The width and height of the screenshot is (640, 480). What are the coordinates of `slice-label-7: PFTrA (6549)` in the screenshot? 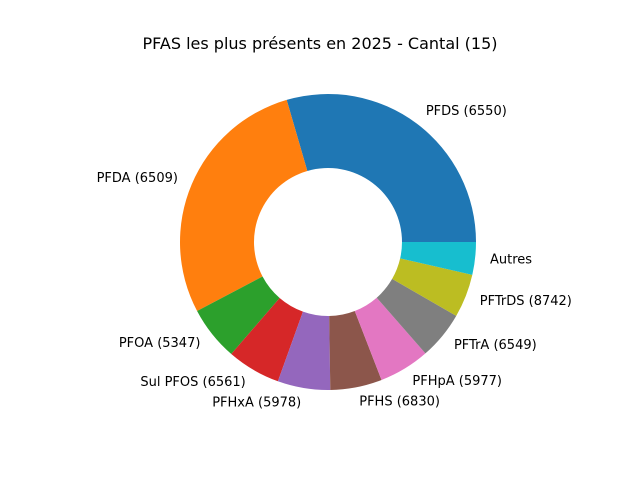 It's located at (495, 345).